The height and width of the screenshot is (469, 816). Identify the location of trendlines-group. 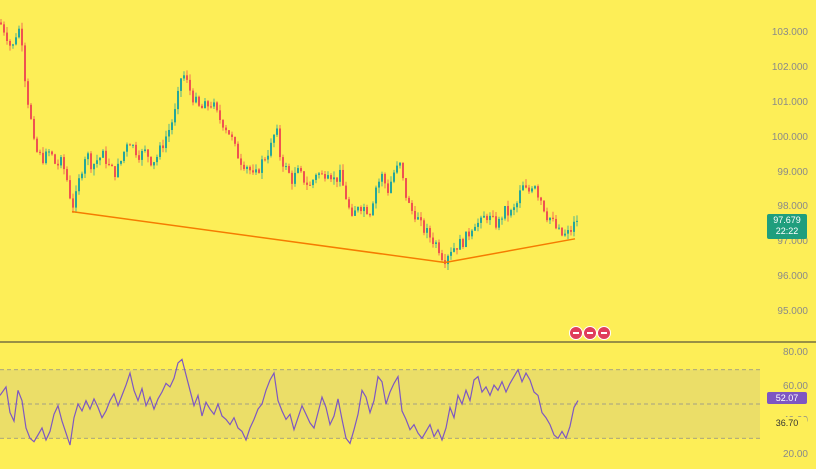
(323, 237).